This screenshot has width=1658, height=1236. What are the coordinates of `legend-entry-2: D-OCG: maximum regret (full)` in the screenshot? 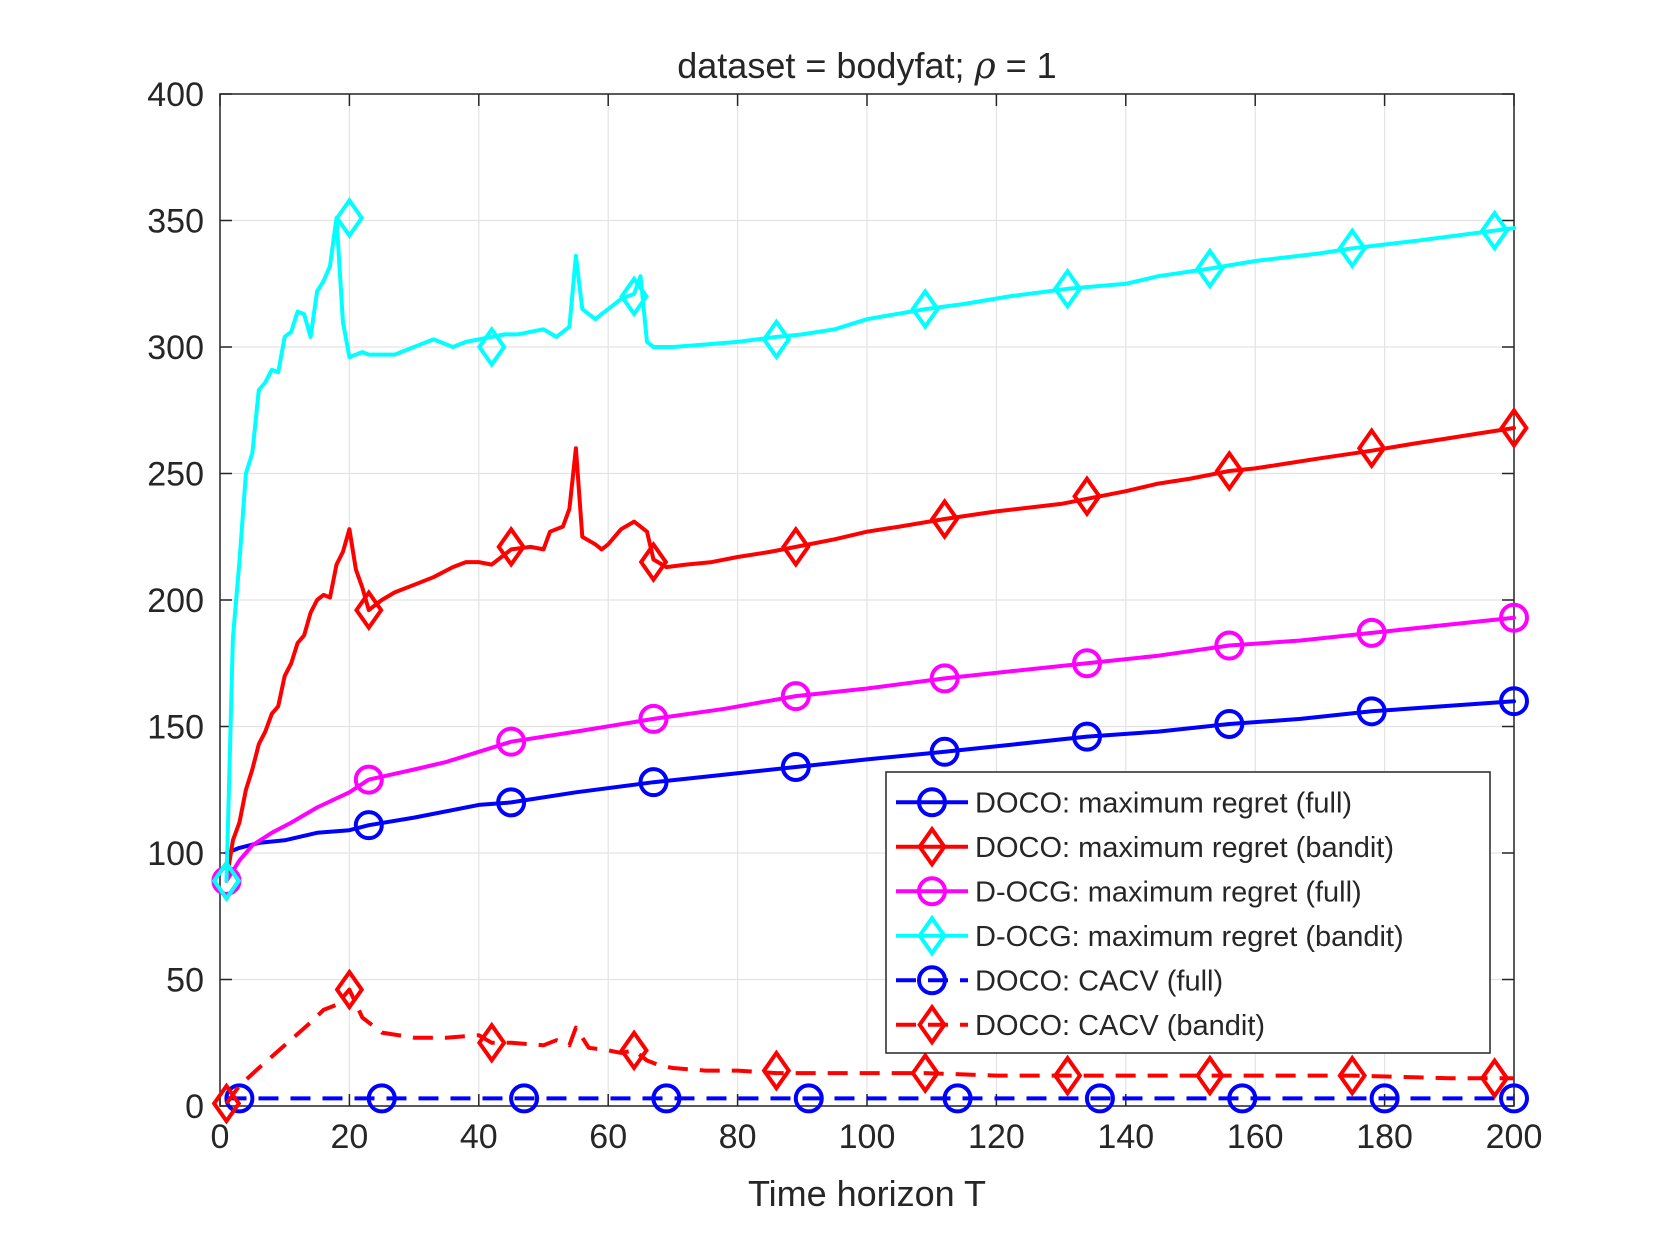 It's located at (1129, 892).